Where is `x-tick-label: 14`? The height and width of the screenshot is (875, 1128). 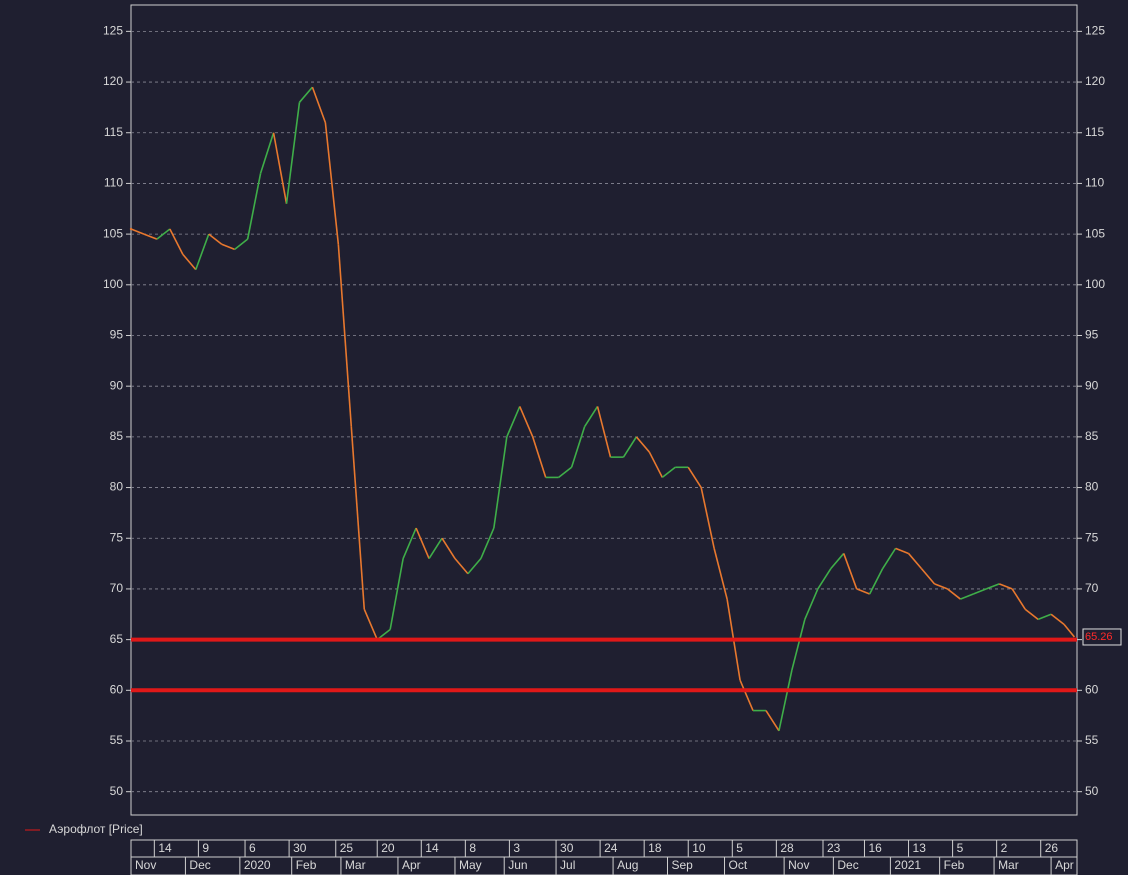
x-tick-label: 14 is located at coordinates (432, 848).